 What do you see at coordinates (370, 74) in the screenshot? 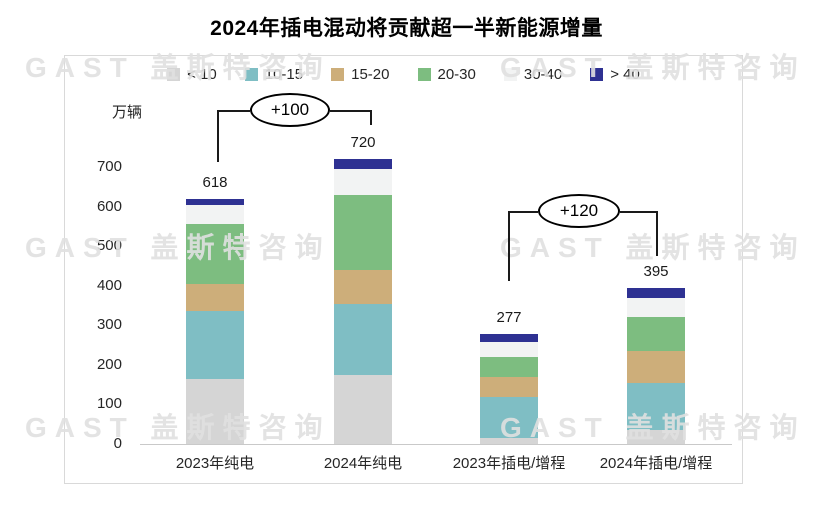
I see `legend-item-label: 15-20` at bounding box center [370, 74].